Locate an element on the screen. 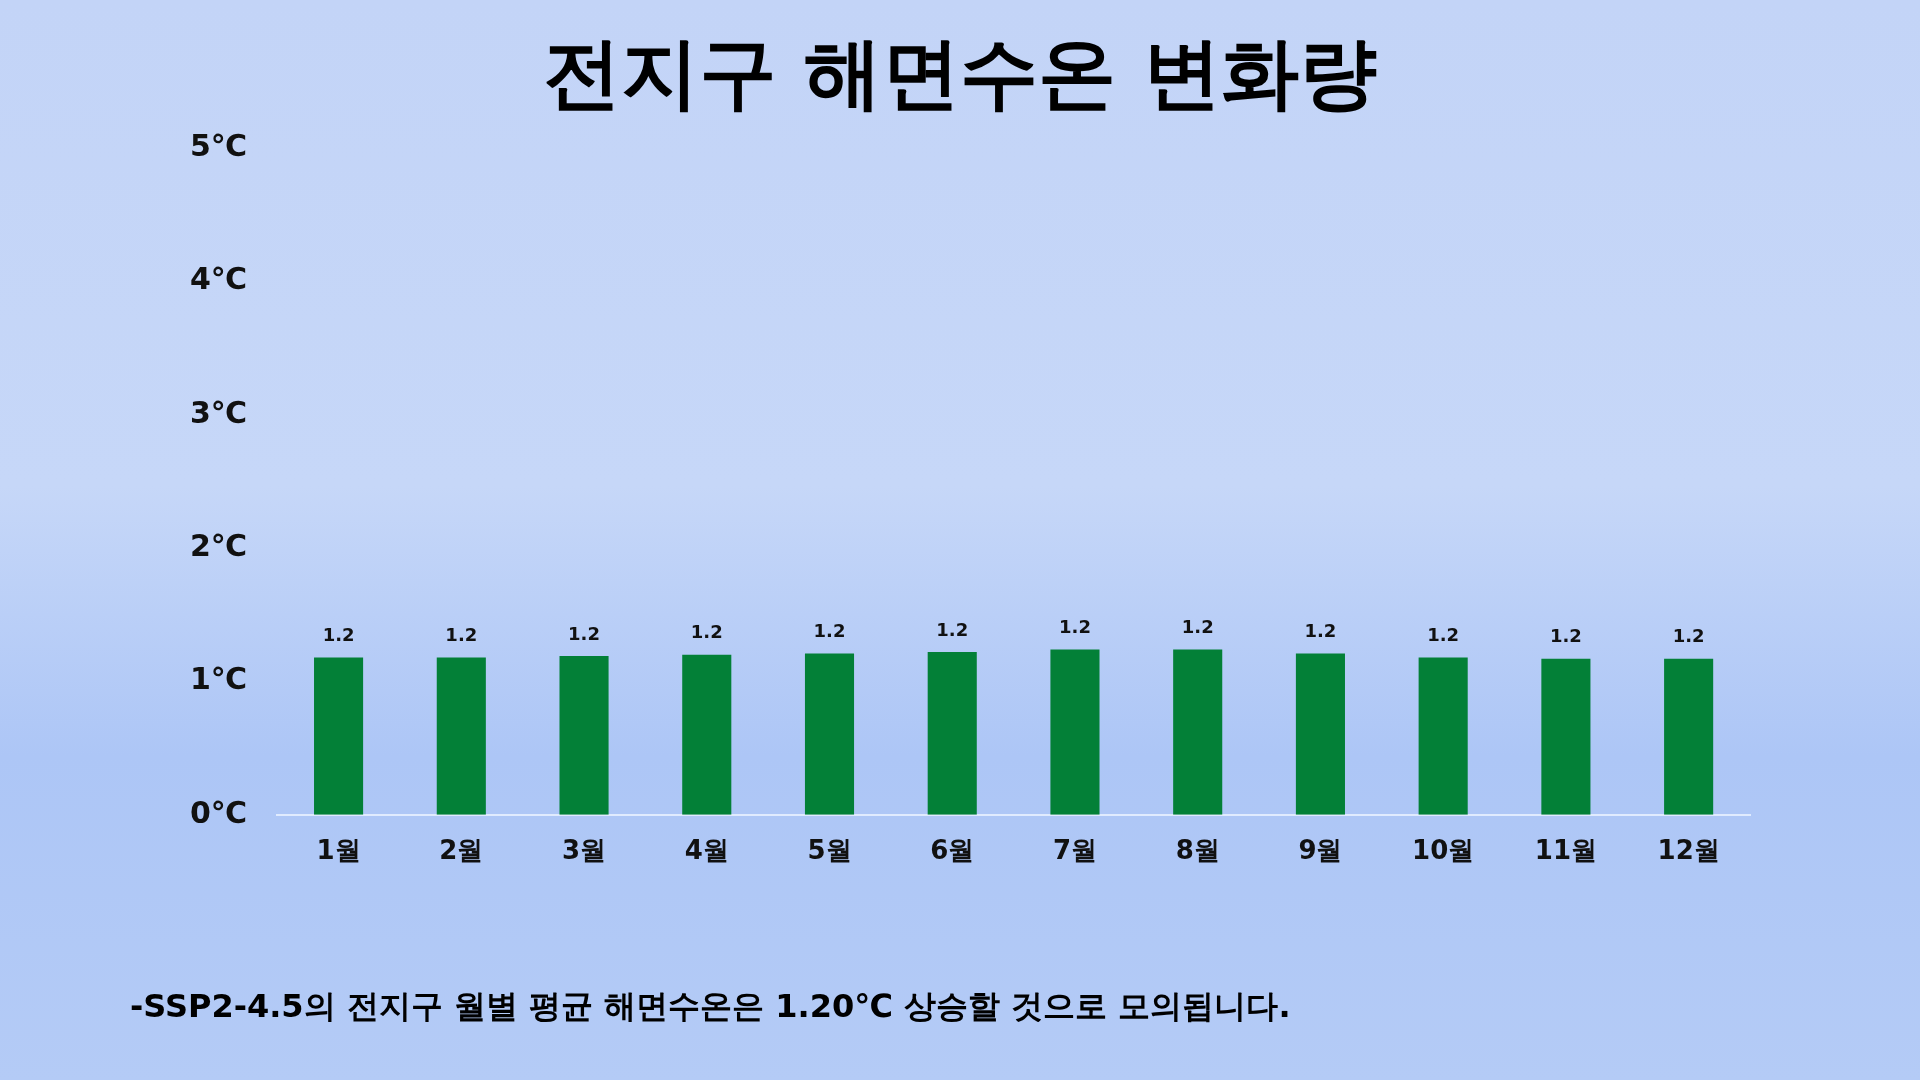  x-tick-label: 2월 is located at coordinates (461, 850).